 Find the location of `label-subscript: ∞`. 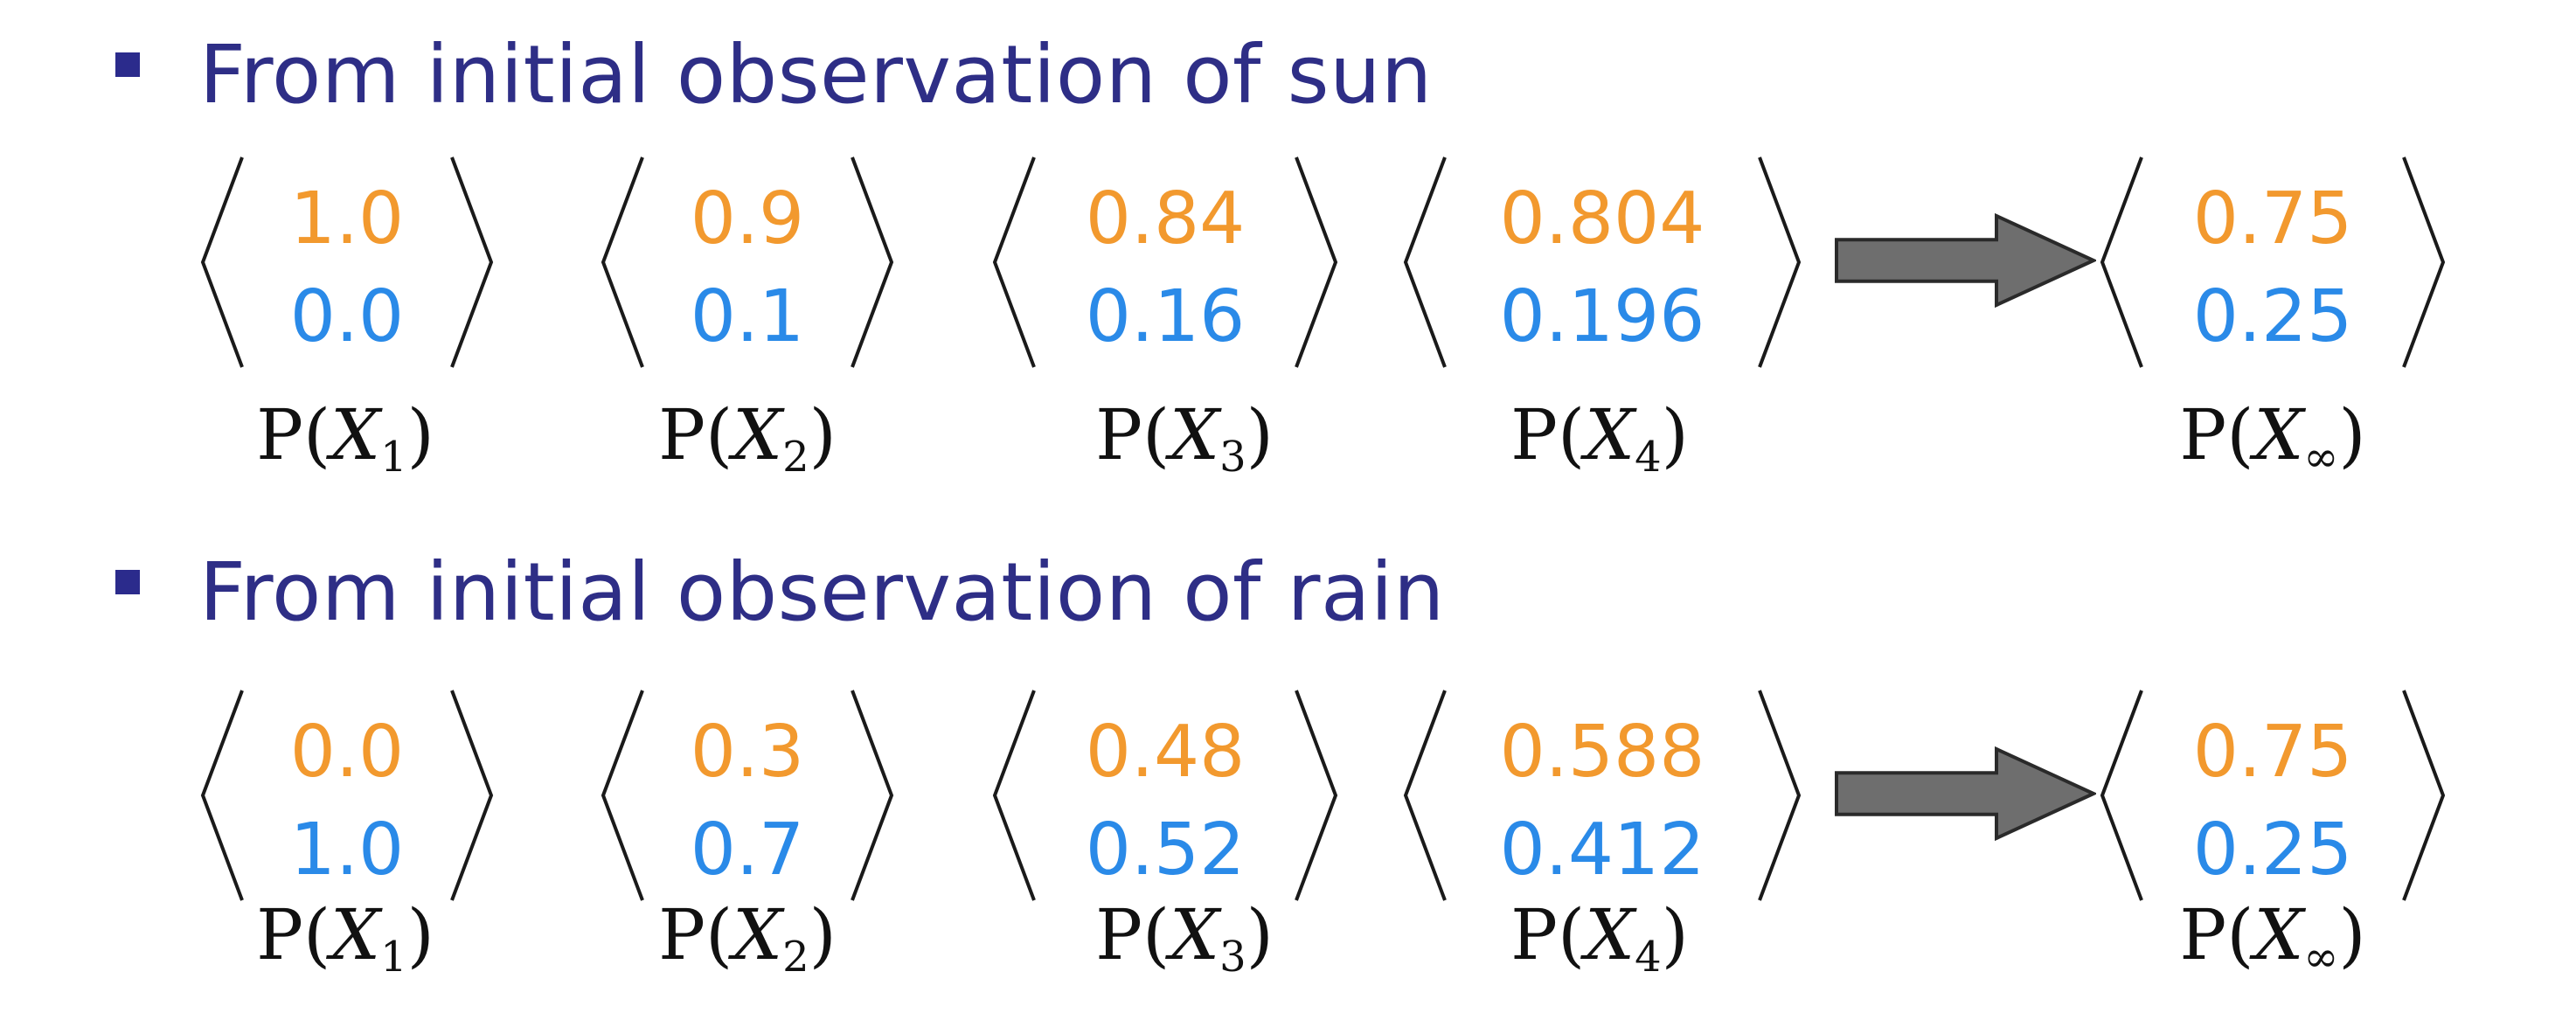

label-subscript: ∞ is located at coordinates (2321, 457).